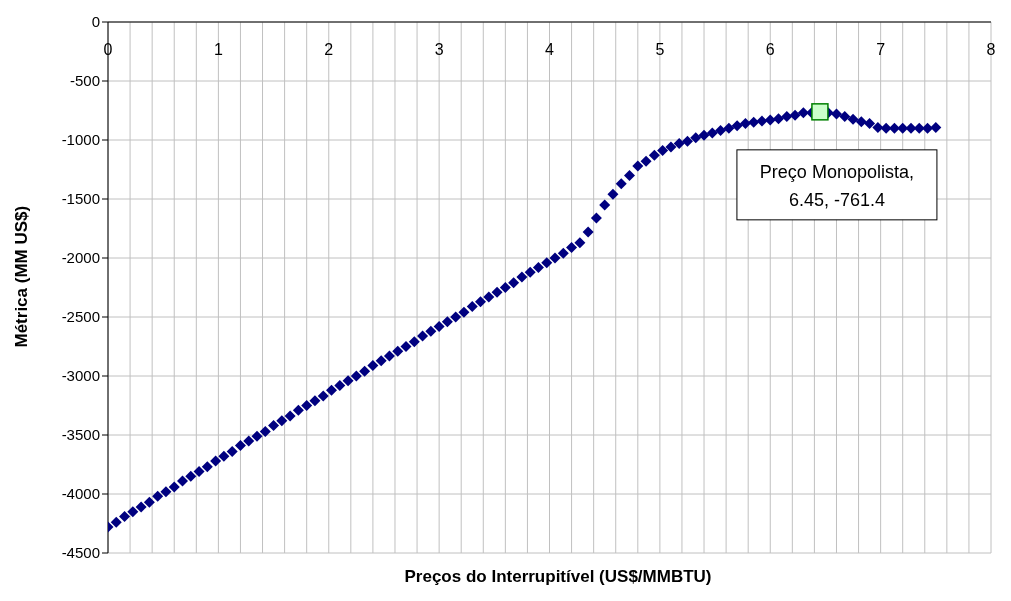 This screenshot has height=601, width=1011. What do you see at coordinates (770, 50) in the screenshot?
I see `x-tick-label: 6` at bounding box center [770, 50].